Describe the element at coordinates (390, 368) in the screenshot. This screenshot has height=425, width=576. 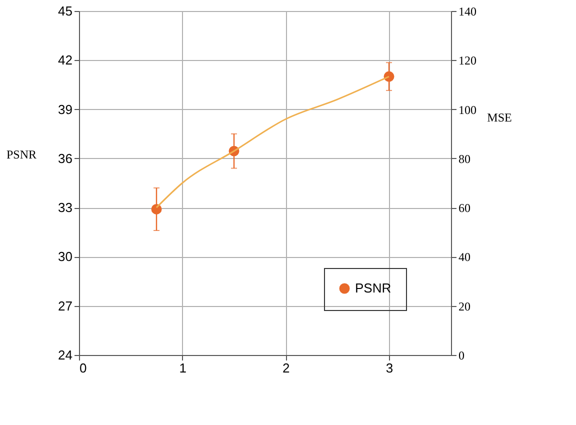
I see `x-tick-label: 3` at that location.